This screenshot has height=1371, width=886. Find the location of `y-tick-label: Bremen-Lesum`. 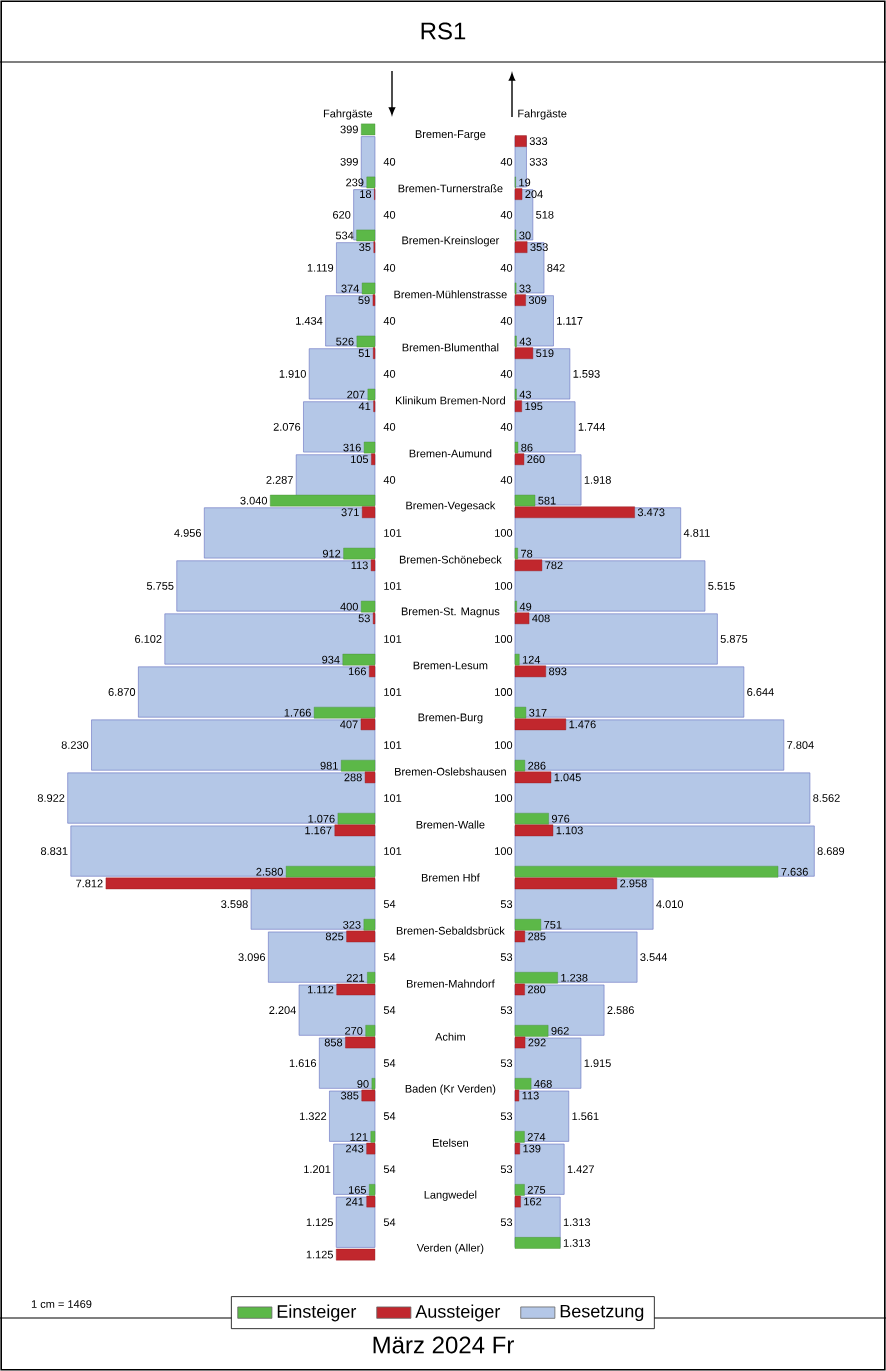

y-tick-label: Bremen-Lesum is located at coordinates (450, 665).